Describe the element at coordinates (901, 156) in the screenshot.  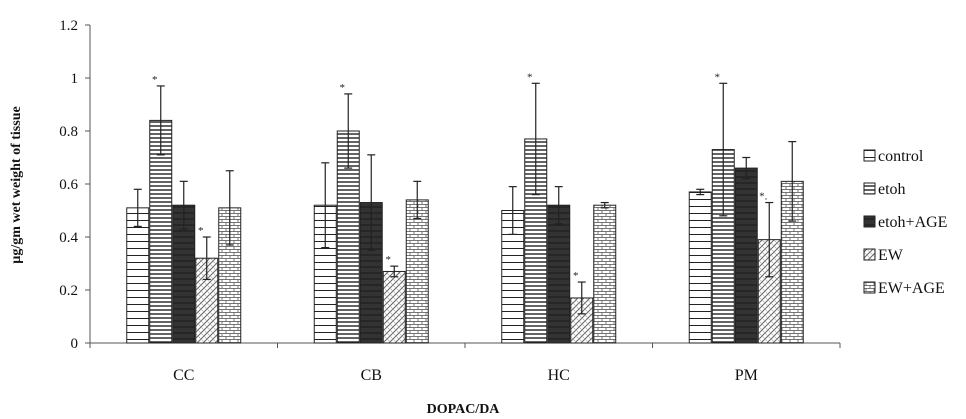
I see `legend-label: control` at that location.